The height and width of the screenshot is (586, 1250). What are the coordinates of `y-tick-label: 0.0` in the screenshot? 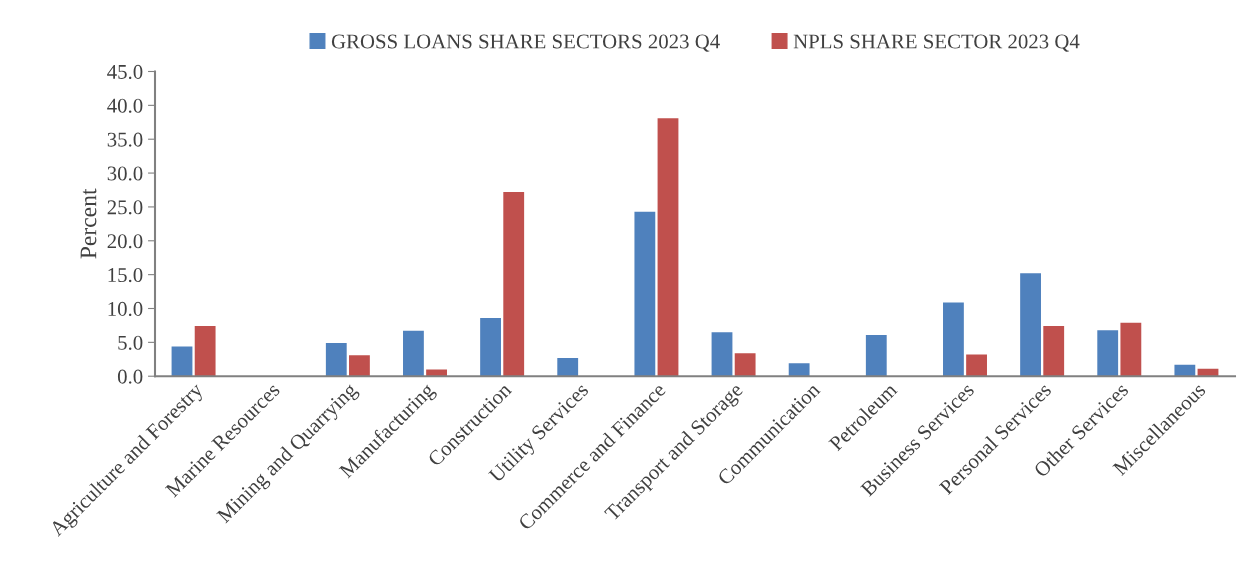 It's located at (130, 376).